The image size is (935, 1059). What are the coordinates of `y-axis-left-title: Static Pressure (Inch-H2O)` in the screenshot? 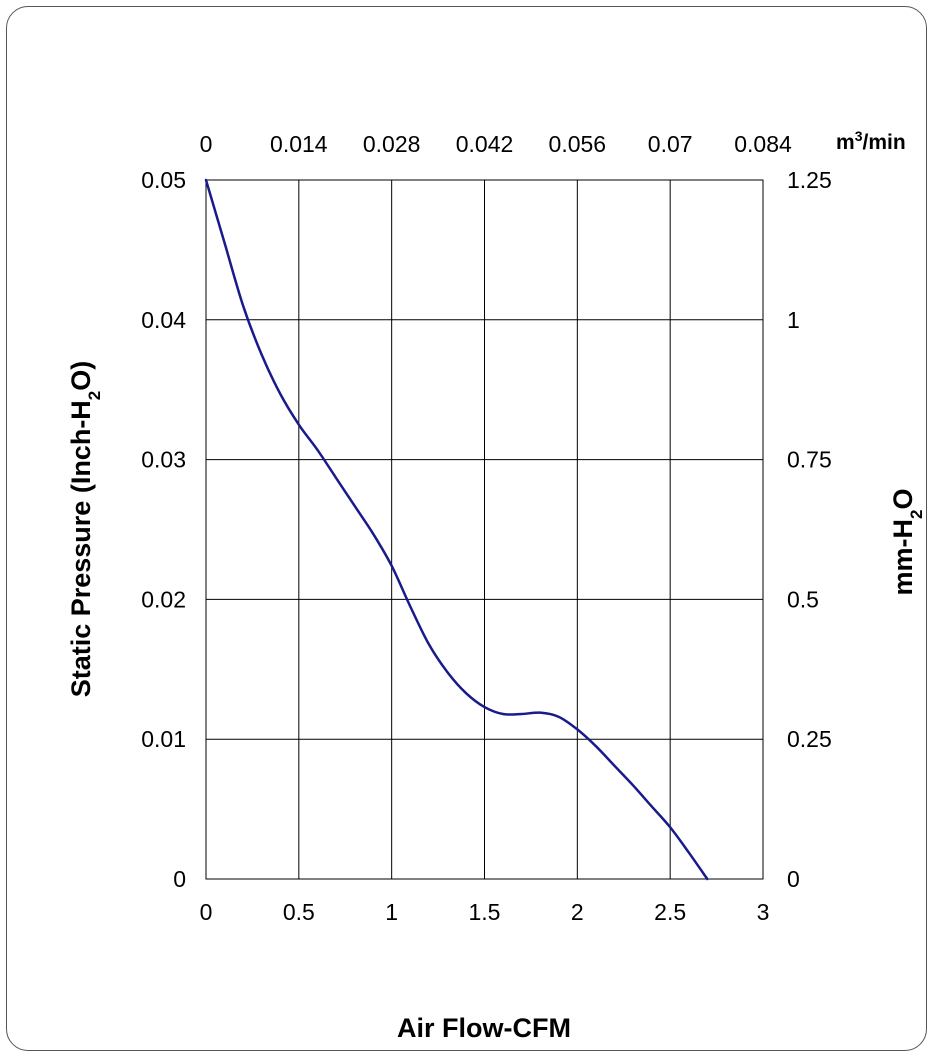 It's located at (85, 529).